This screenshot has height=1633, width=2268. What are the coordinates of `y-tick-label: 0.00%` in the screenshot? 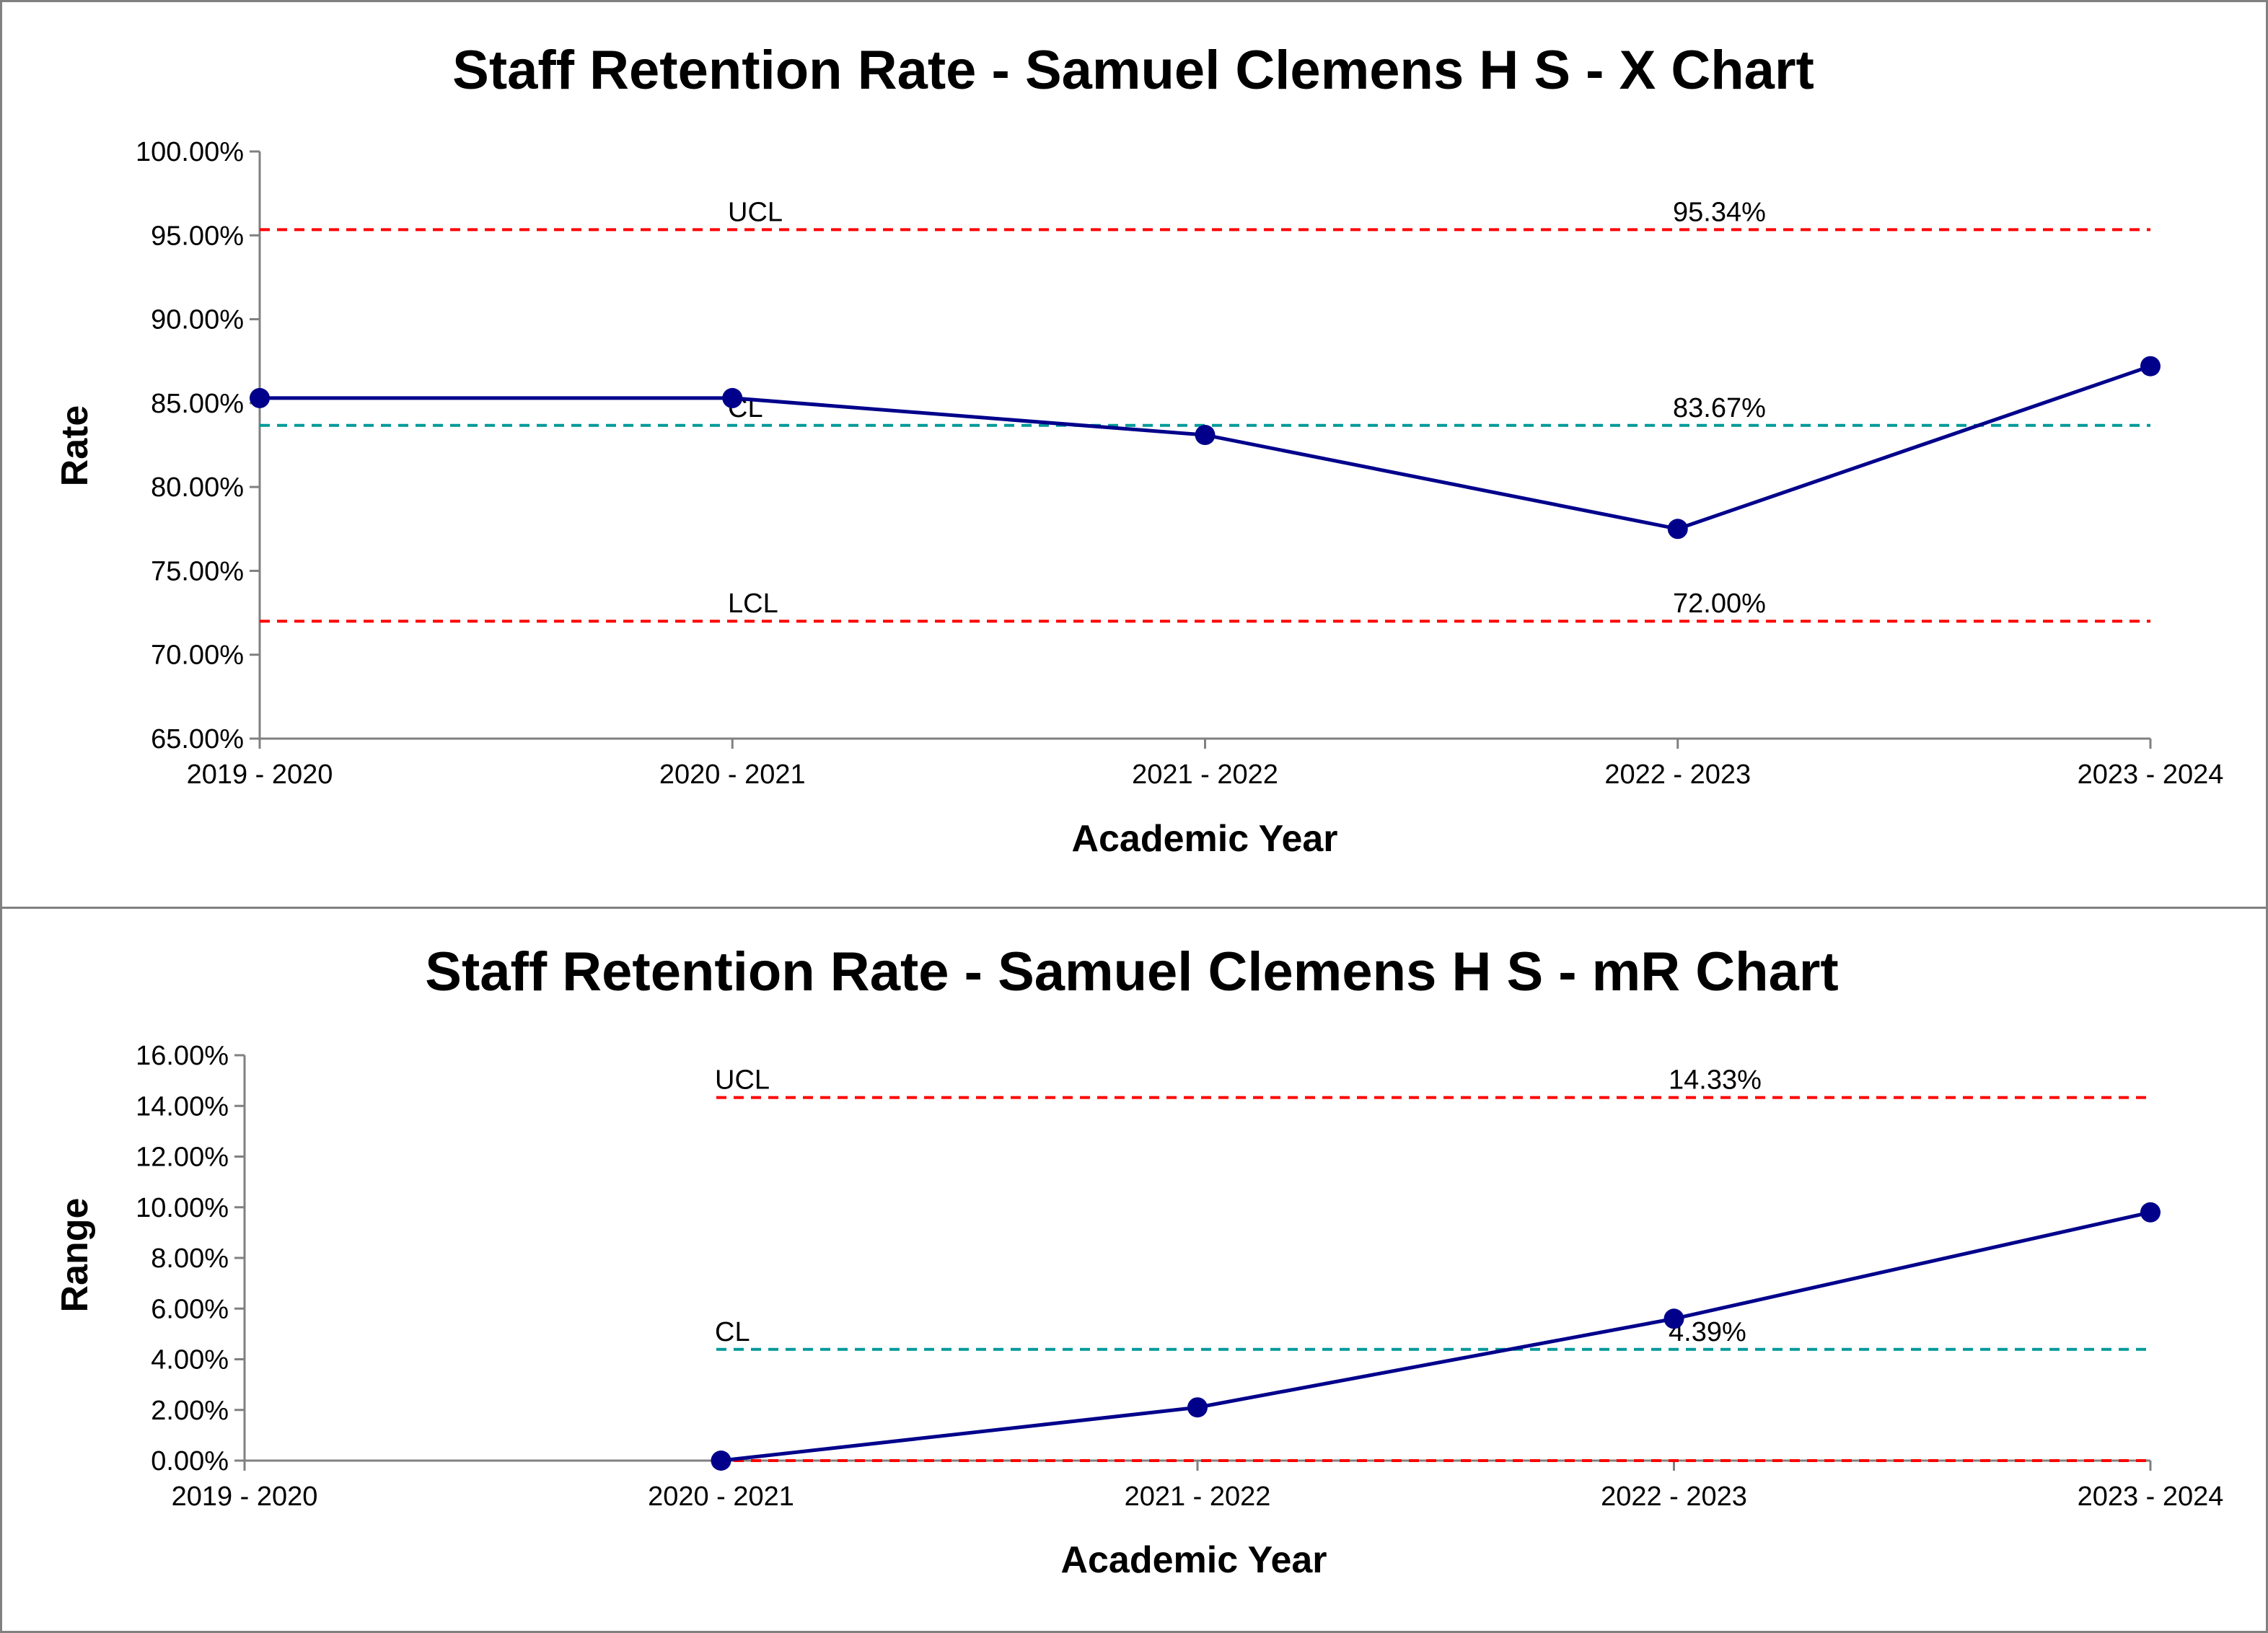 It's located at (190, 1461).